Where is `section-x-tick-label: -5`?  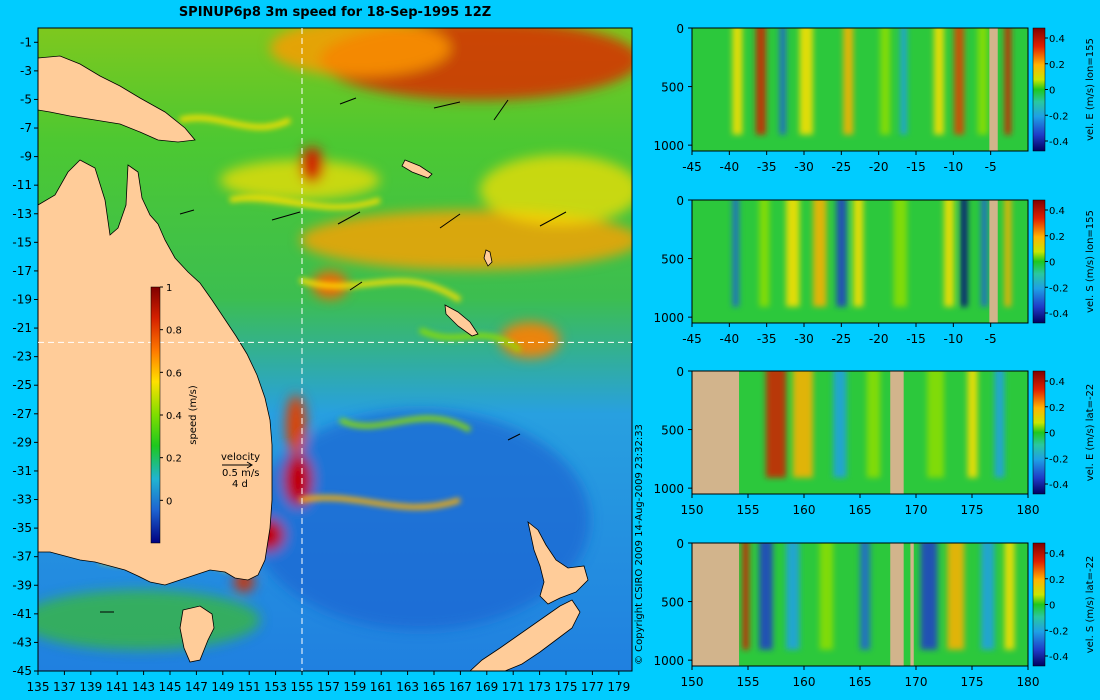 section-x-tick-label: -5 is located at coordinates (991, 167).